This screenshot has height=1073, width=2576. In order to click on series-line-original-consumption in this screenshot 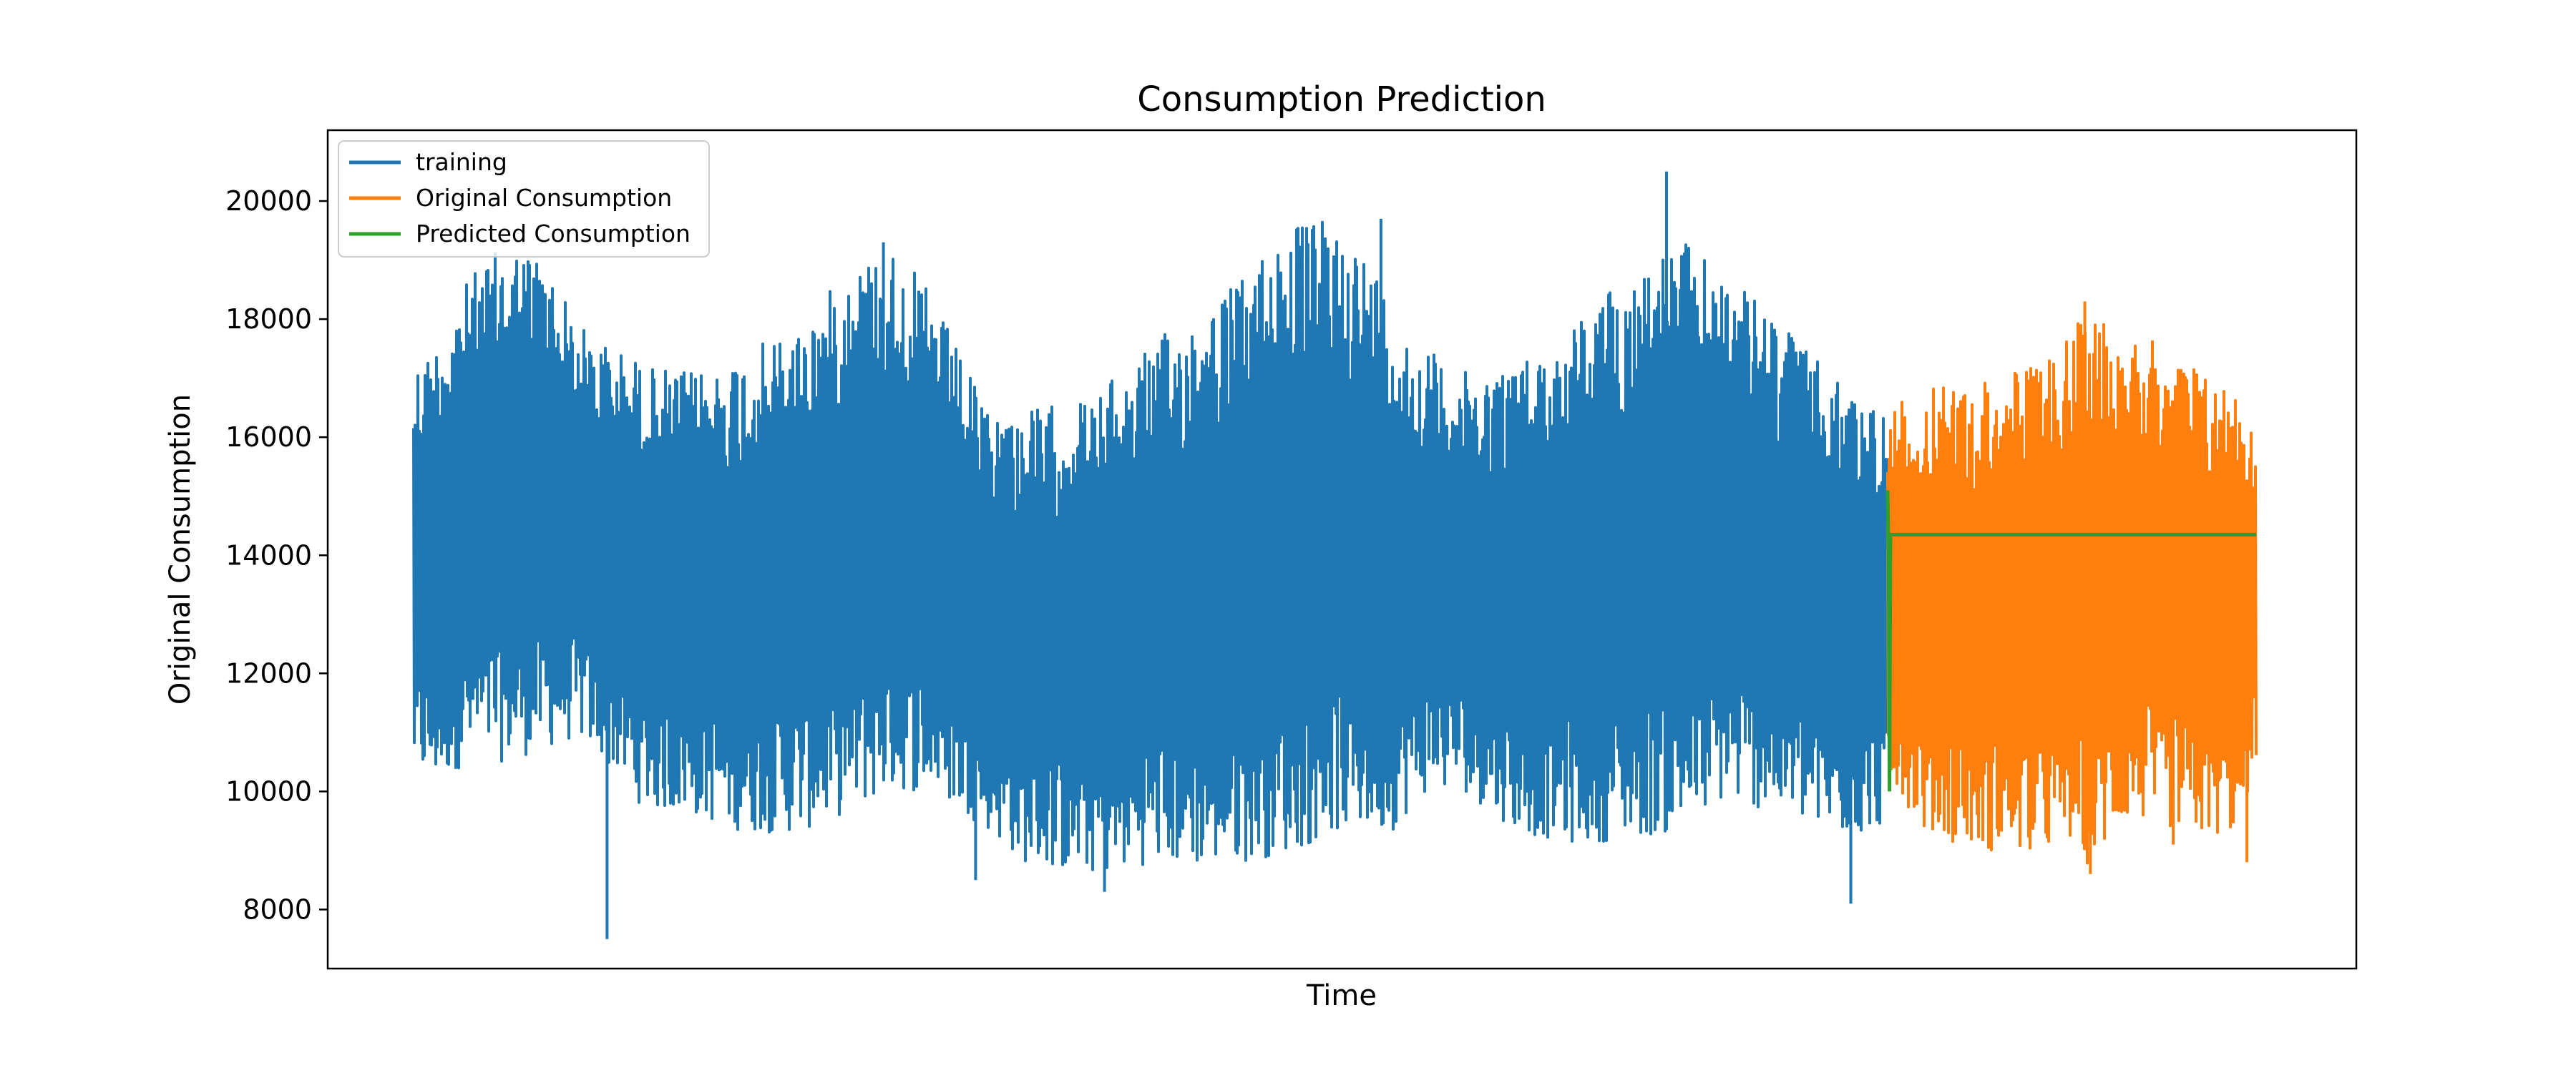, I will do `click(2072, 587)`.